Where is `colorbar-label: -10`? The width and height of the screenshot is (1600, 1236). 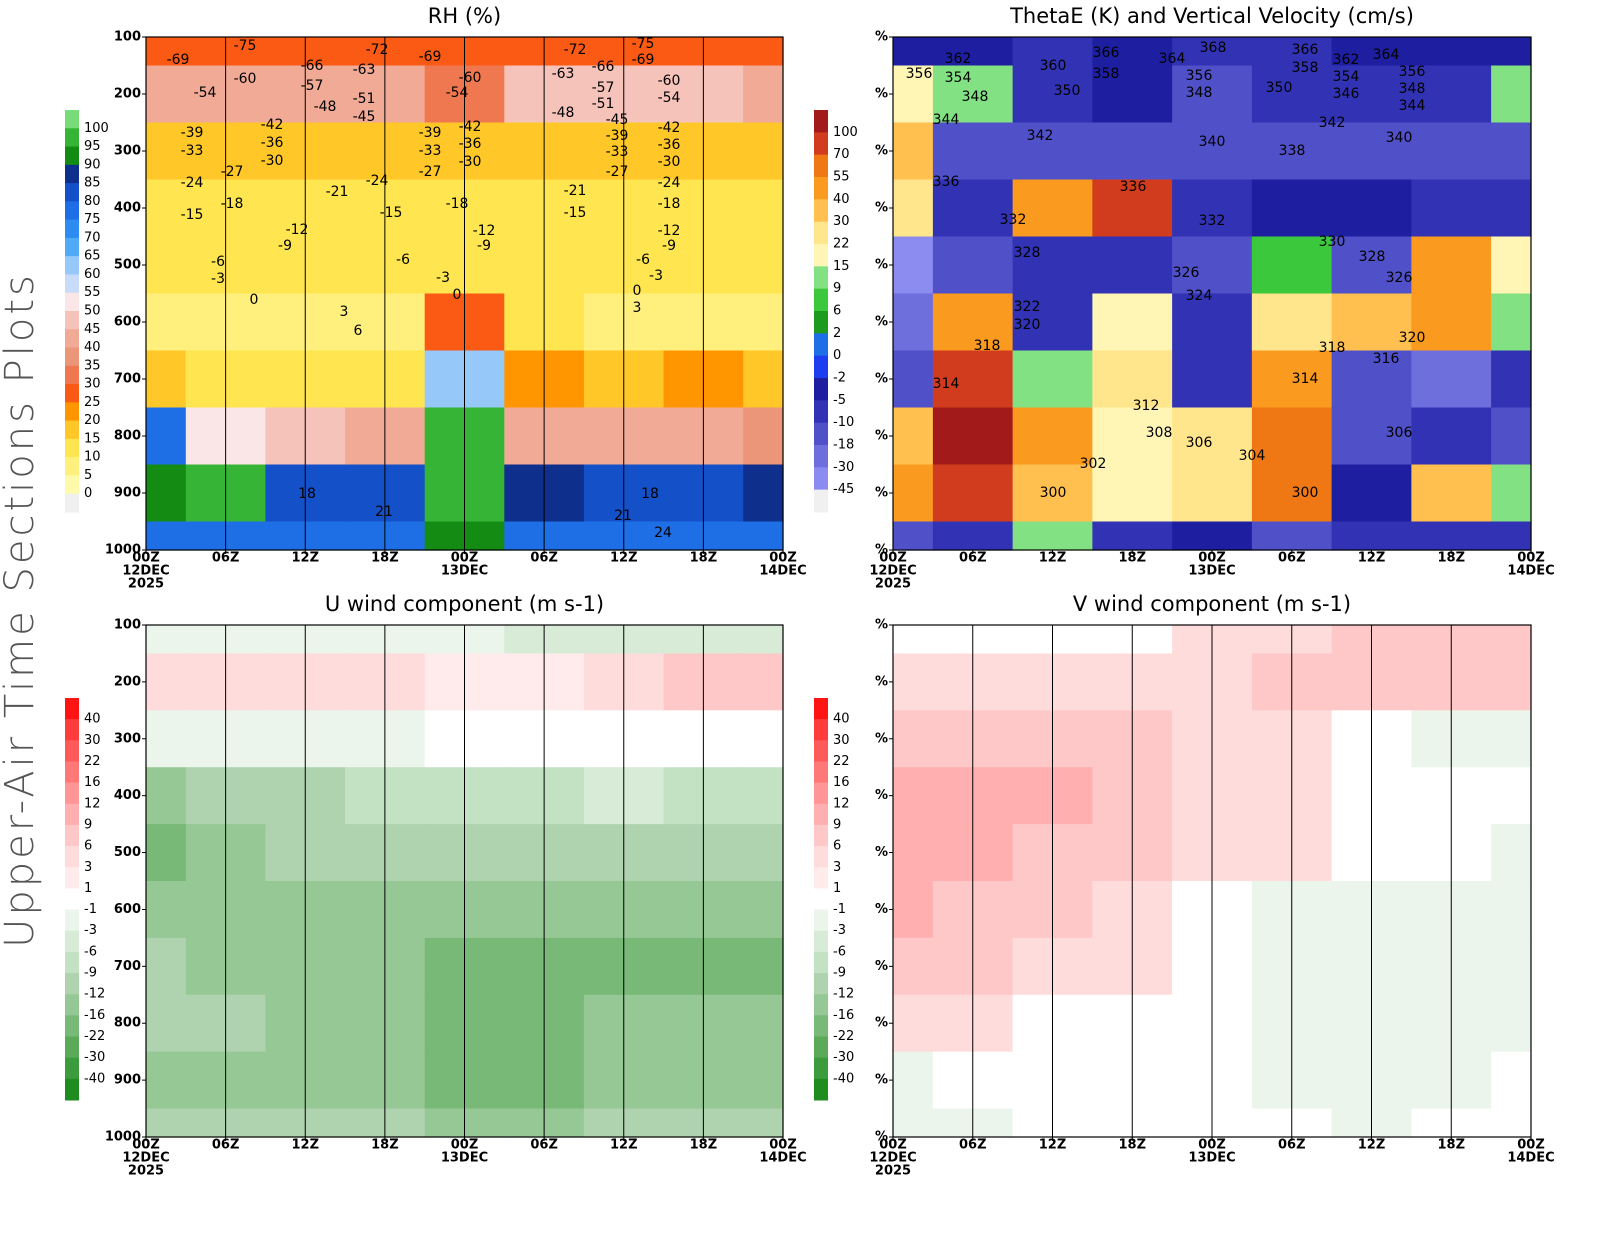 colorbar-label: -10 is located at coordinates (843, 422).